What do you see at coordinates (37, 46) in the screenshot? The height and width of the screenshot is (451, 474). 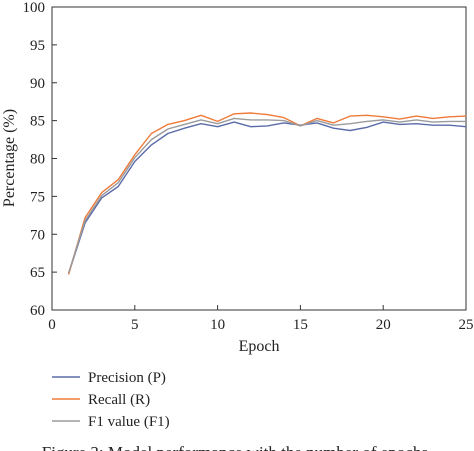 I see `y-tick-label: 95` at bounding box center [37, 46].